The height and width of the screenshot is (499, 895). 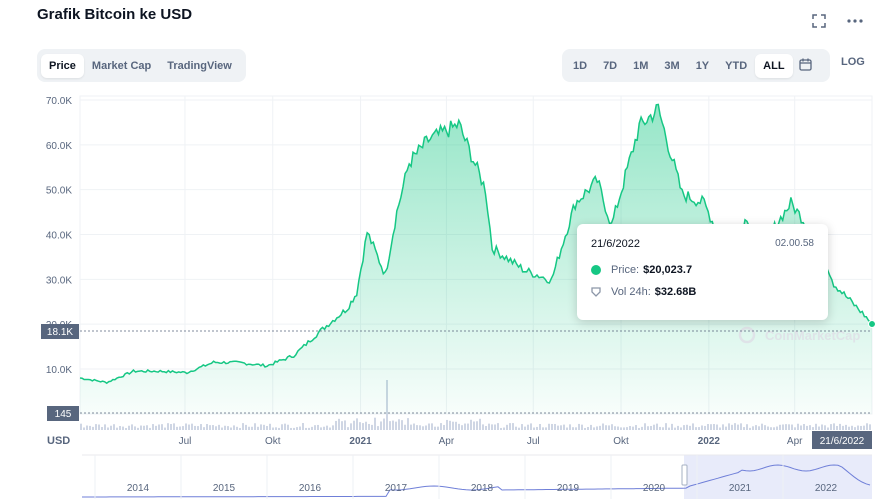 I want to click on tab-market-cap: Market Cap, so click(x=121, y=65).